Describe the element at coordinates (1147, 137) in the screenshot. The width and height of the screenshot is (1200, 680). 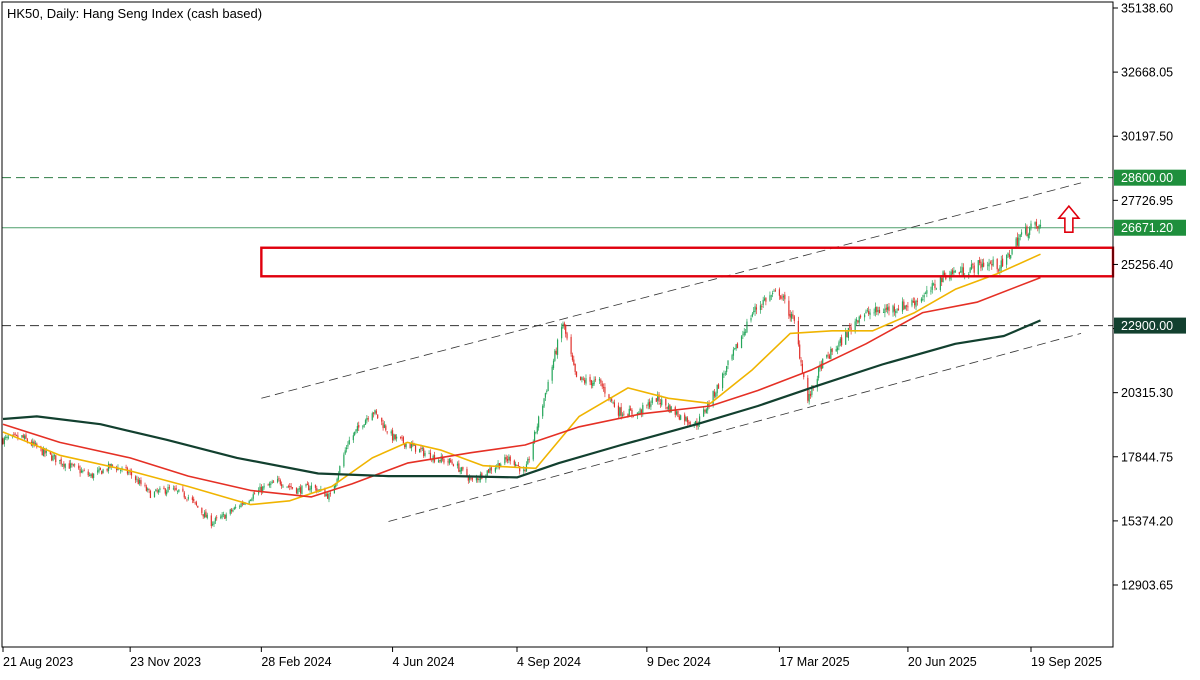
I see `y-tick-label: 30197.50` at that location.